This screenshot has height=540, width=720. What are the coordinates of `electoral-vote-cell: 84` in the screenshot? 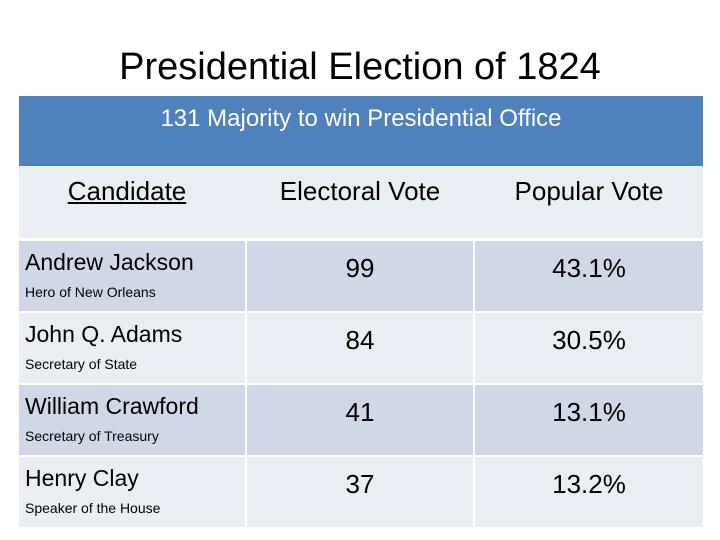 It's located at (360, 348).